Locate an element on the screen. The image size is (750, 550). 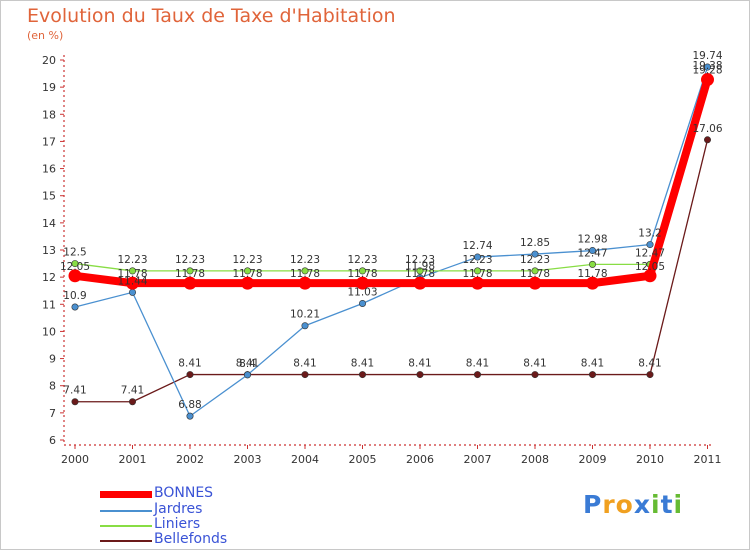
data-label-bonnes: 19.28 is located at coordinates (707, 71).